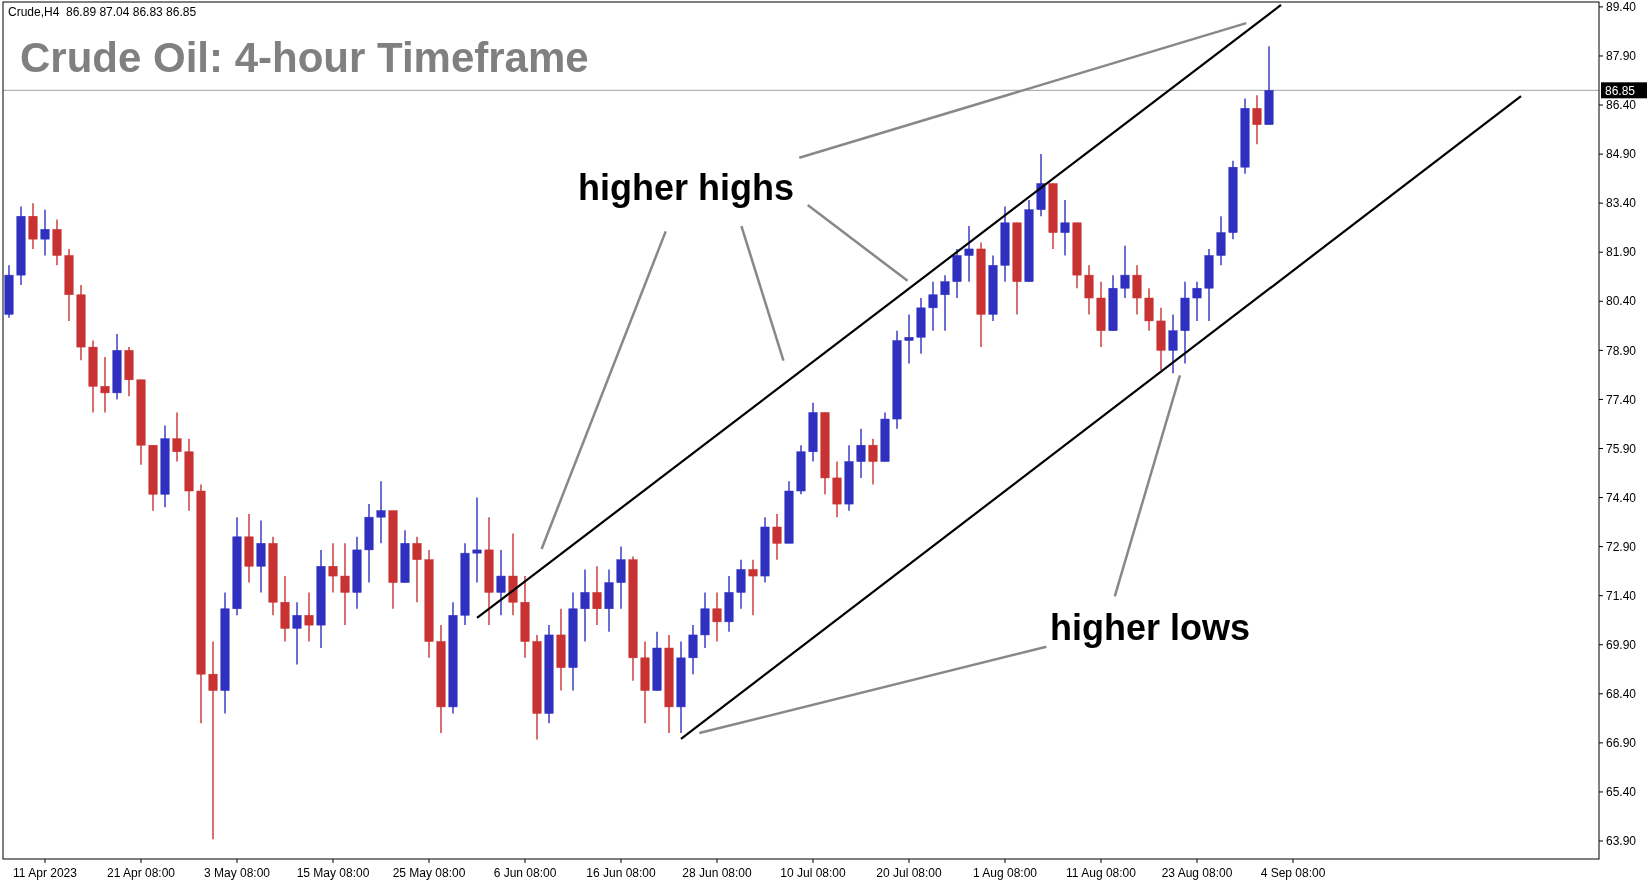  Describe the element at coordinates (1621, 644) in the screenshot. I see `y-tick-label: 69.90` at that location.